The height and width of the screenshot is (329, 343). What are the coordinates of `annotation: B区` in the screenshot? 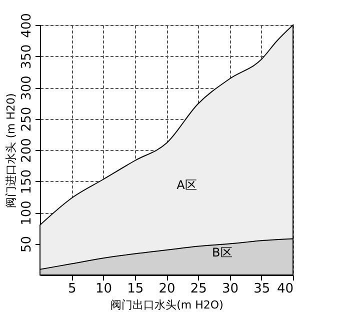 It's located at (222, 253).